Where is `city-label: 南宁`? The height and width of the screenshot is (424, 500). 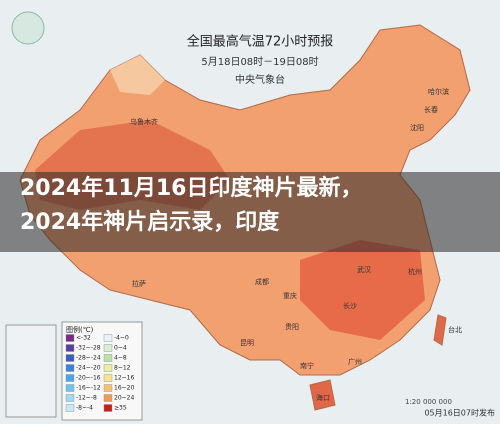
city-label: 南宁 is located at coordinates (307, 365).